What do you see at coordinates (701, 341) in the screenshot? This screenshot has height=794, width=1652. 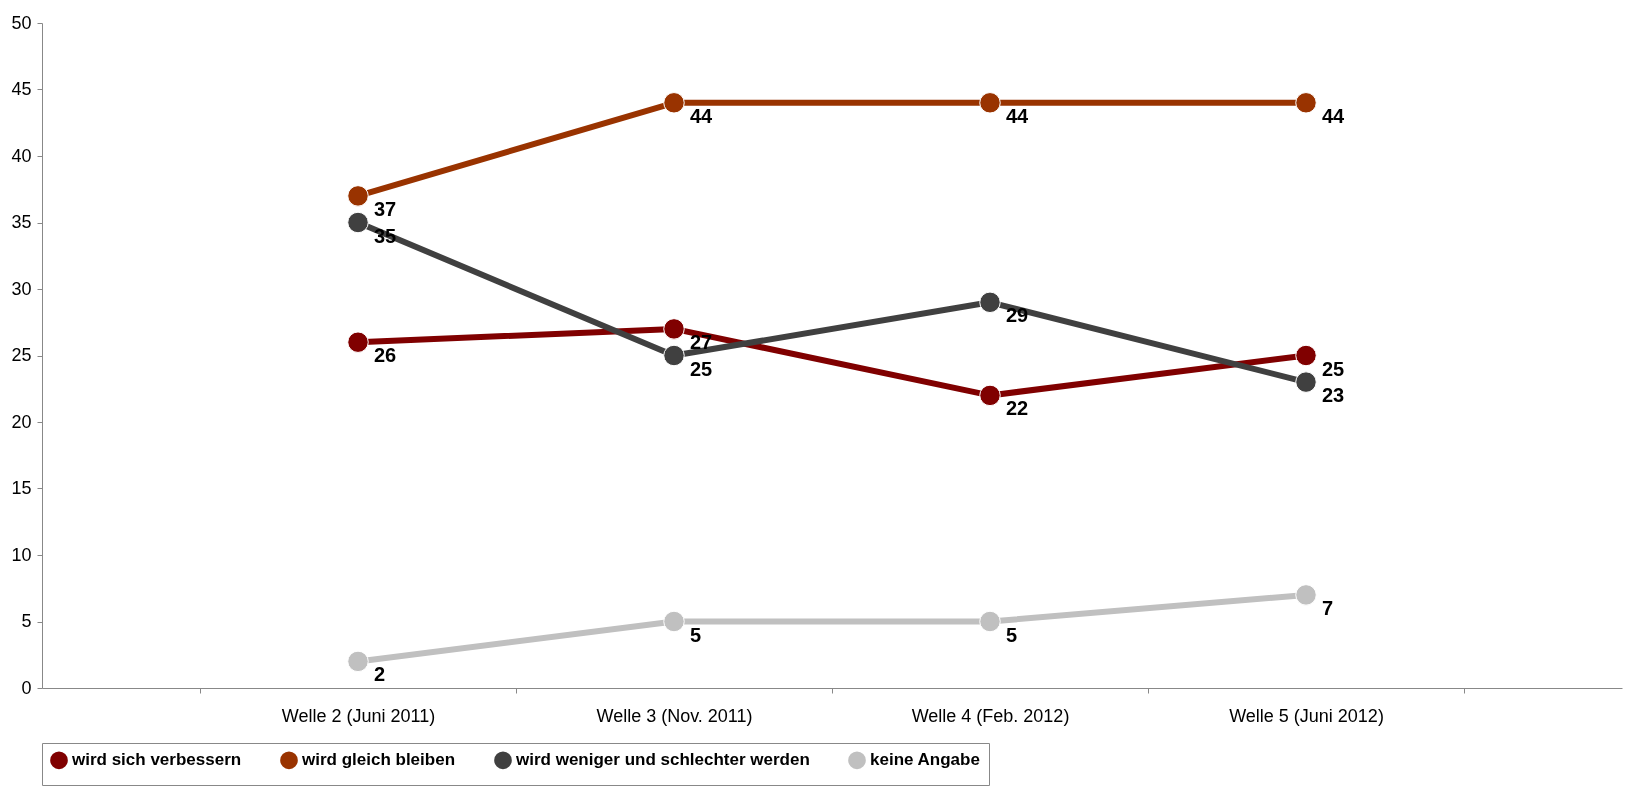 I see `data-label: 27` at bounding box center [701, 341].